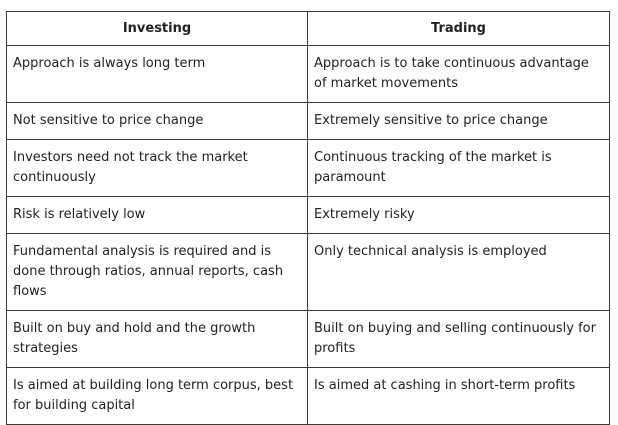  What do you see at coordinates (458, 272) in the screenshot?
I see `trading-cell: Only technical analysis is employed` at bounding box center [458, 272].